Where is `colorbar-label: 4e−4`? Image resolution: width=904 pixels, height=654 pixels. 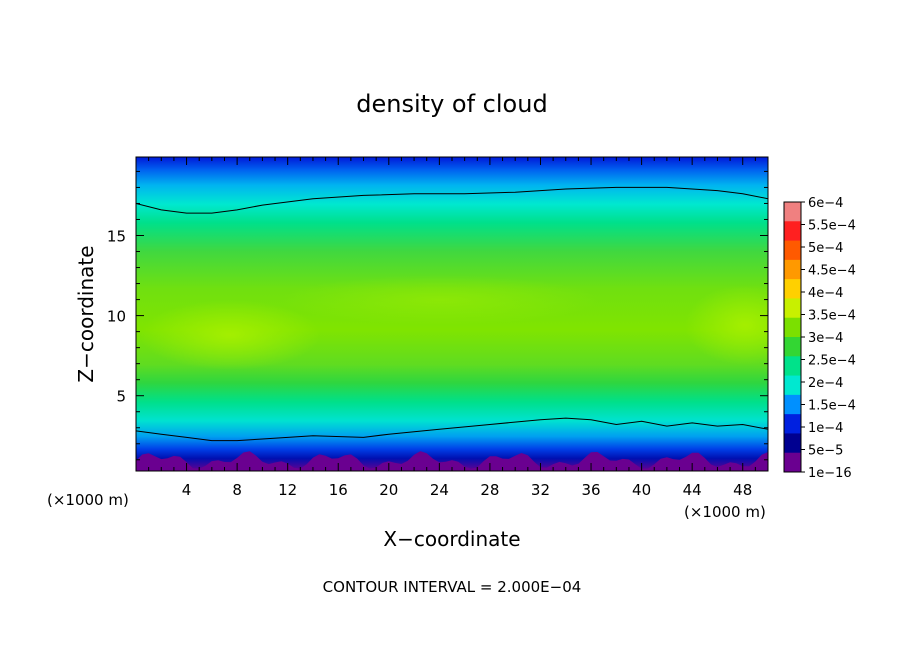 colorbar-label: 4e−4 is located at coordinates (825, 293).